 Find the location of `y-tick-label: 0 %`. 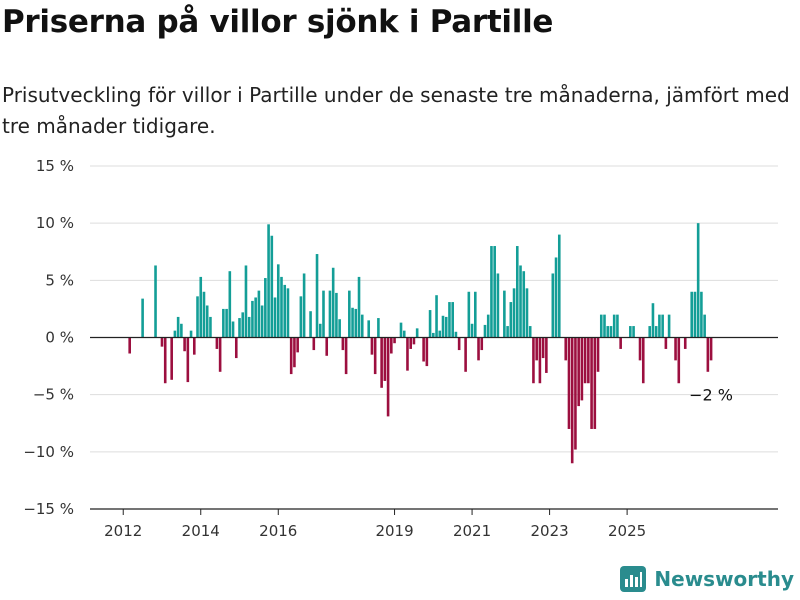

y-tick-label: 0 % is located at coordinates (59, 338).